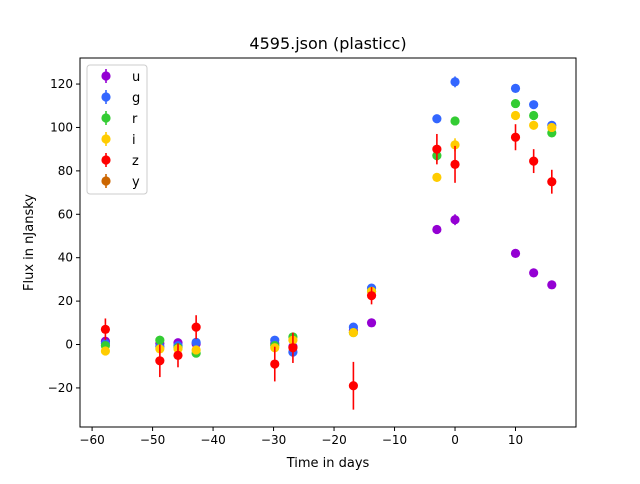 Image resolution: width=640 pixels, height=484 pixels. What do you see at coordinates (60, 388) in the screenshot?
I see `y-tick-label: −20` at bounding box center [60, 388].